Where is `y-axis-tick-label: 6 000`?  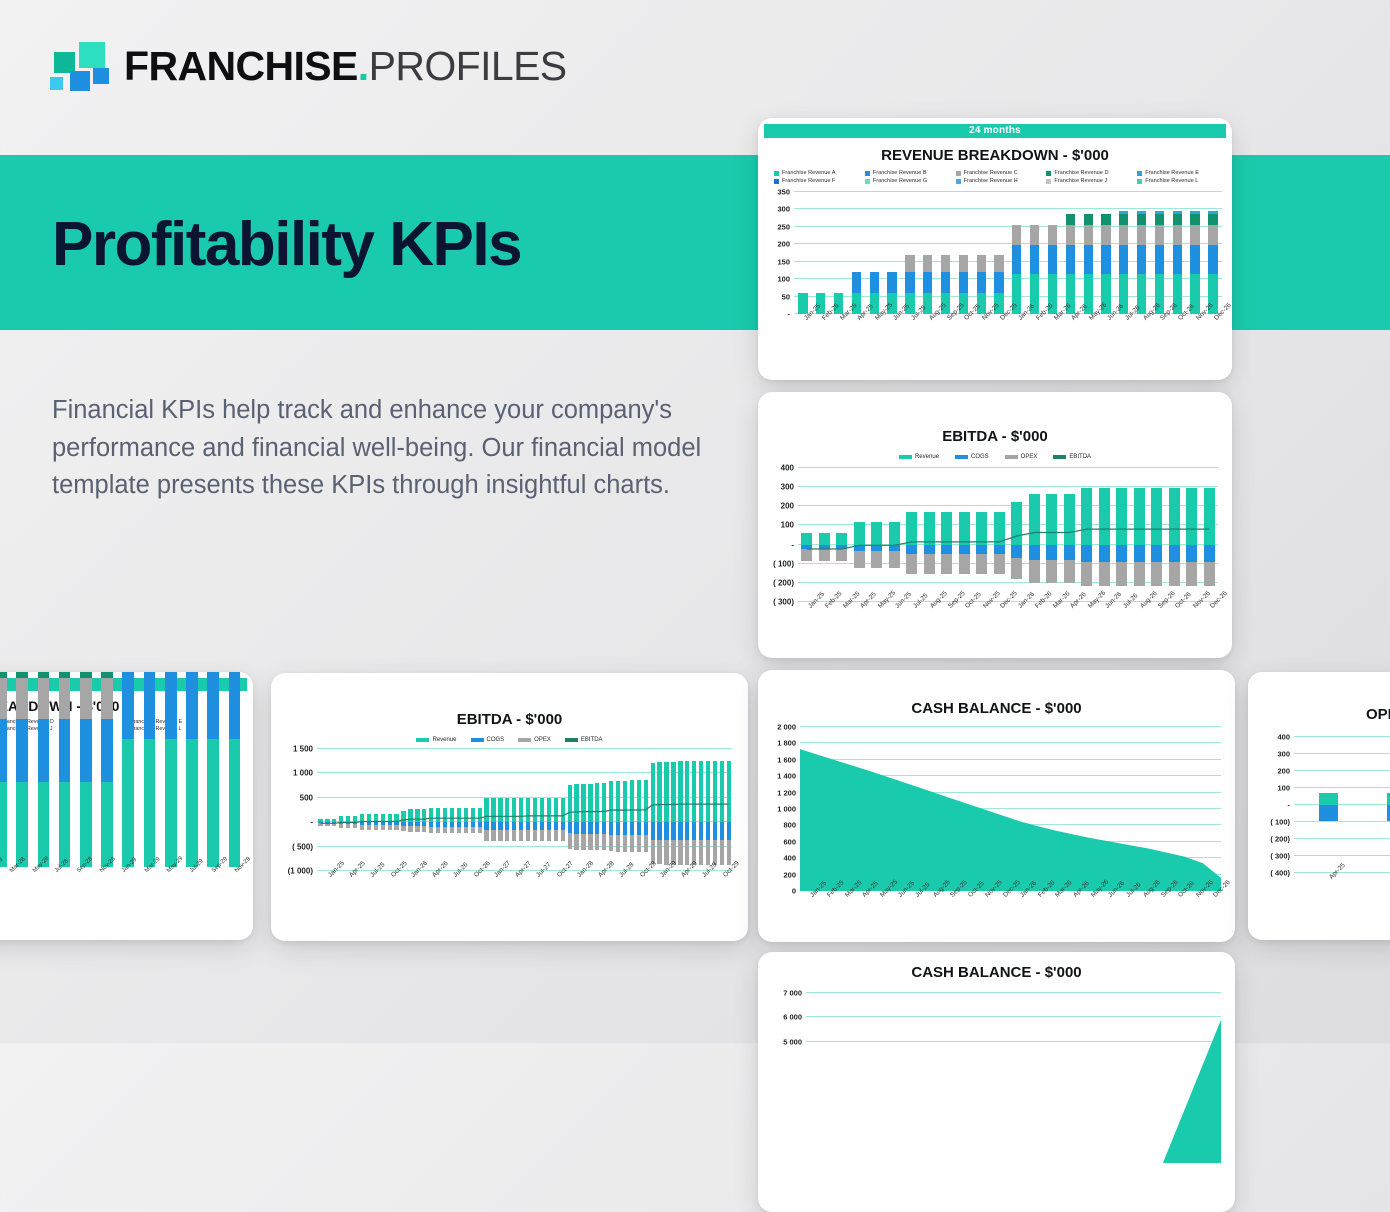 y-axis-tick-label: 6 000 is located at coordinates (792, 1017).